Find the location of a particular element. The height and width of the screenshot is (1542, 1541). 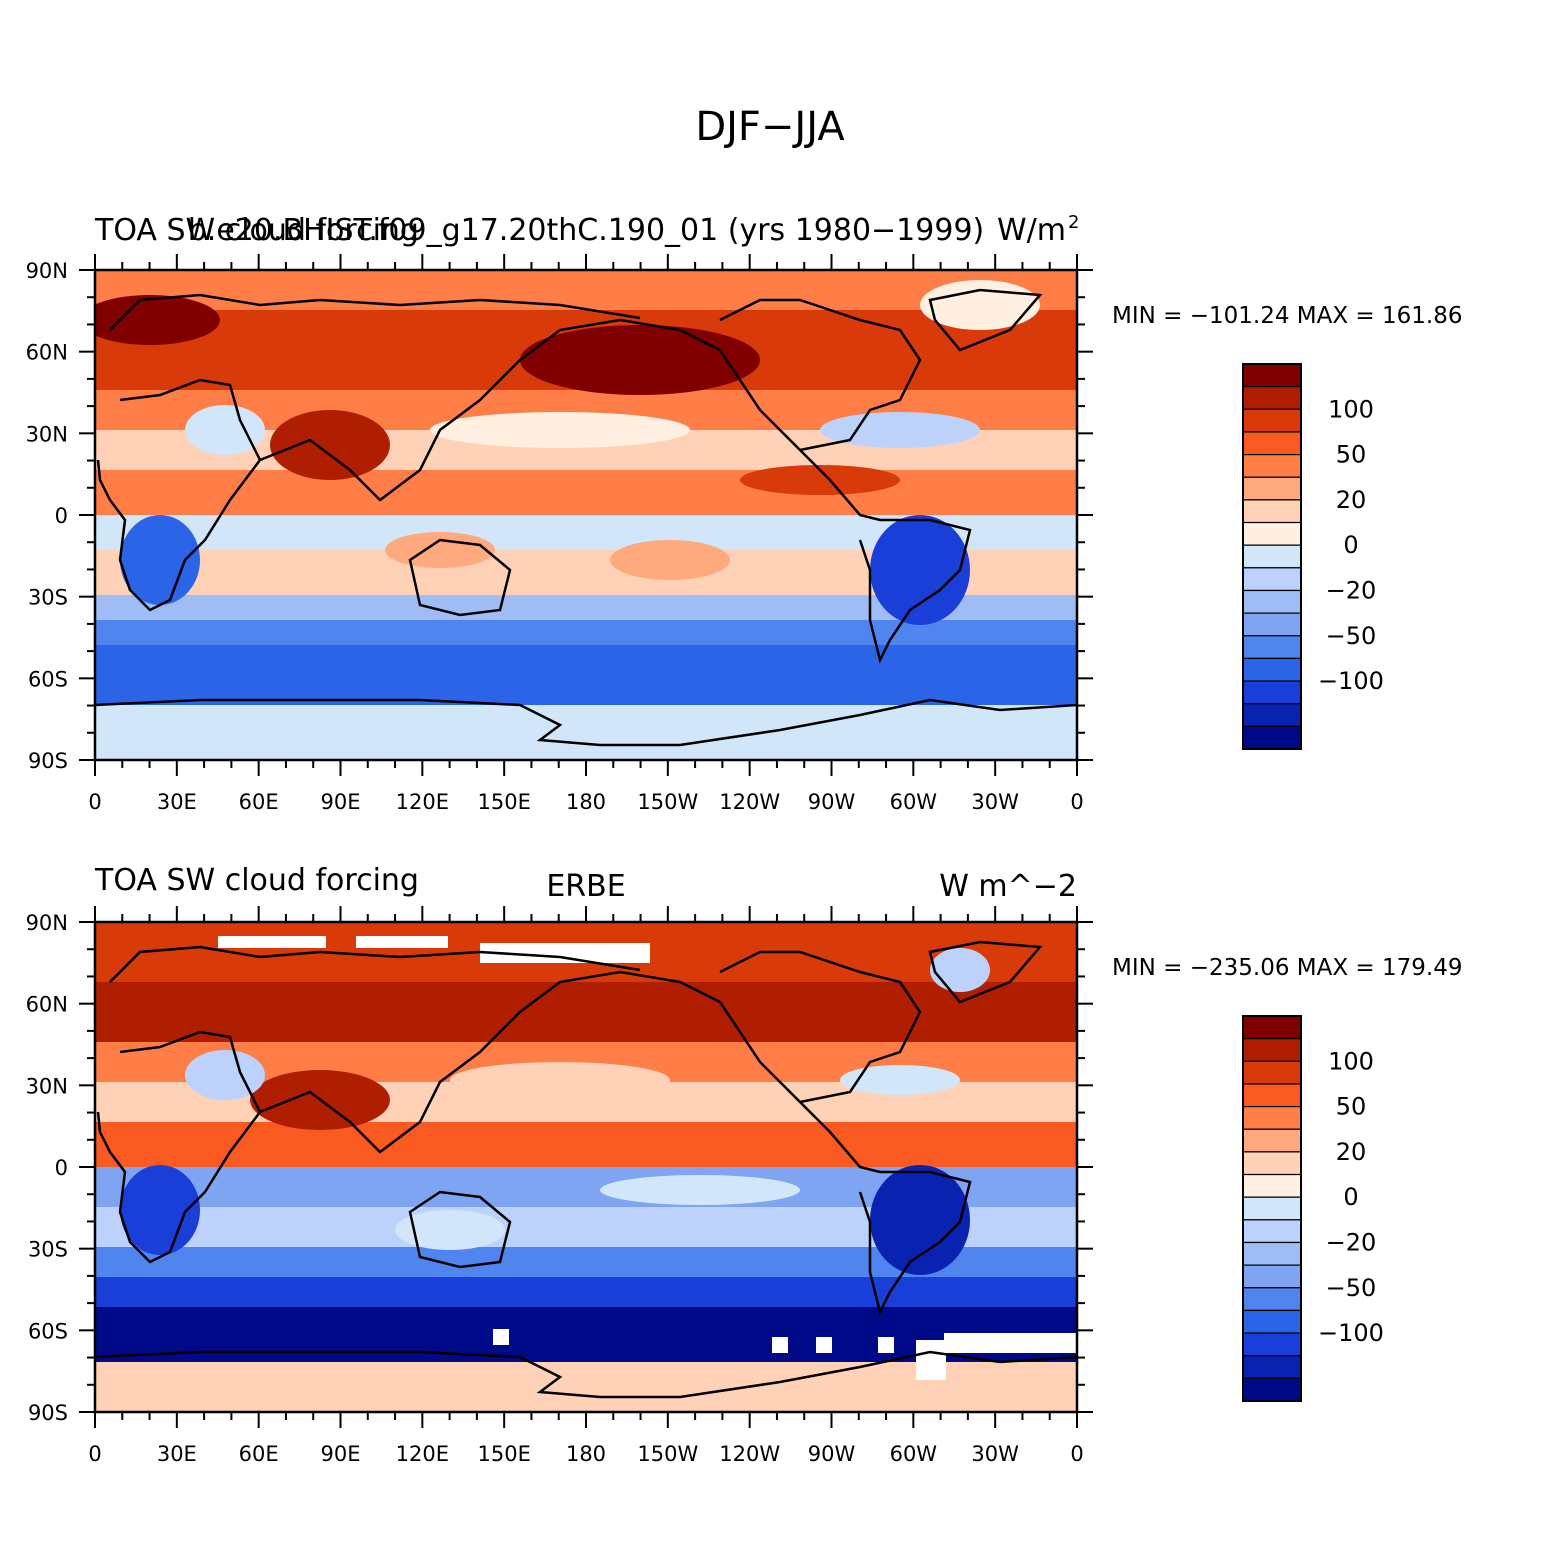

colorbar-label: 50 is located at coordinates (1351, 1107).